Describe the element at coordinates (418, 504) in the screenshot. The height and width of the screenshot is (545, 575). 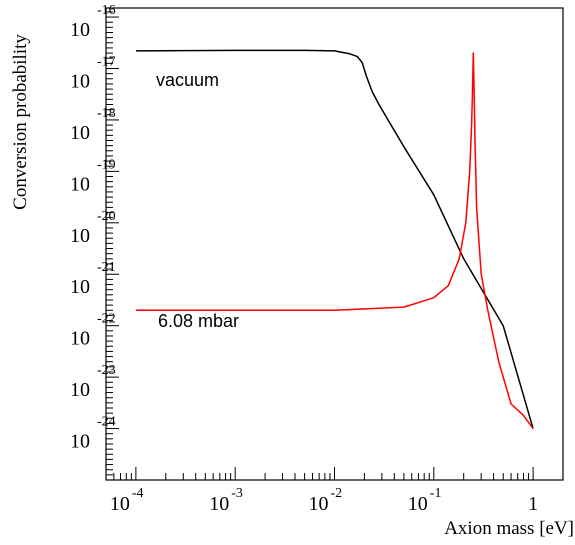
I see `x-tick-label-3: 10` at that location.